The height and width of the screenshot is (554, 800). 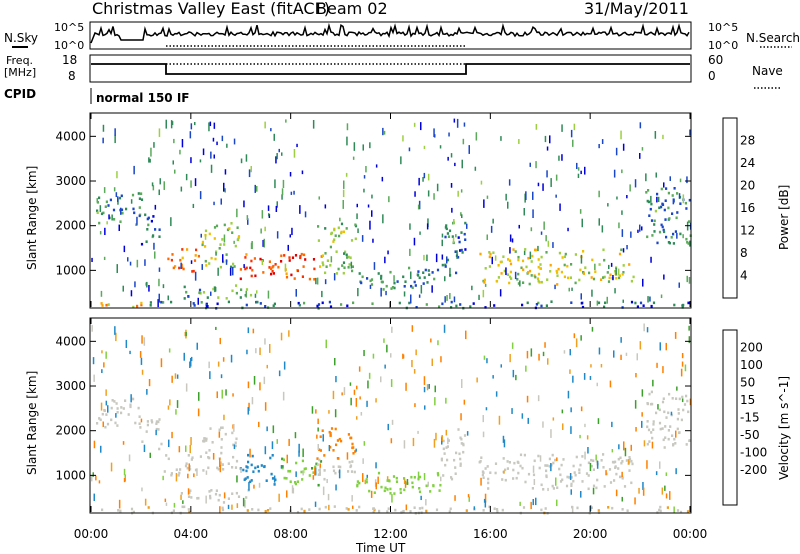 What do you see at coordinates (70, 341) in the screenshot?
I see `y-tick-label: 4000` at bounding box center [70, 341].